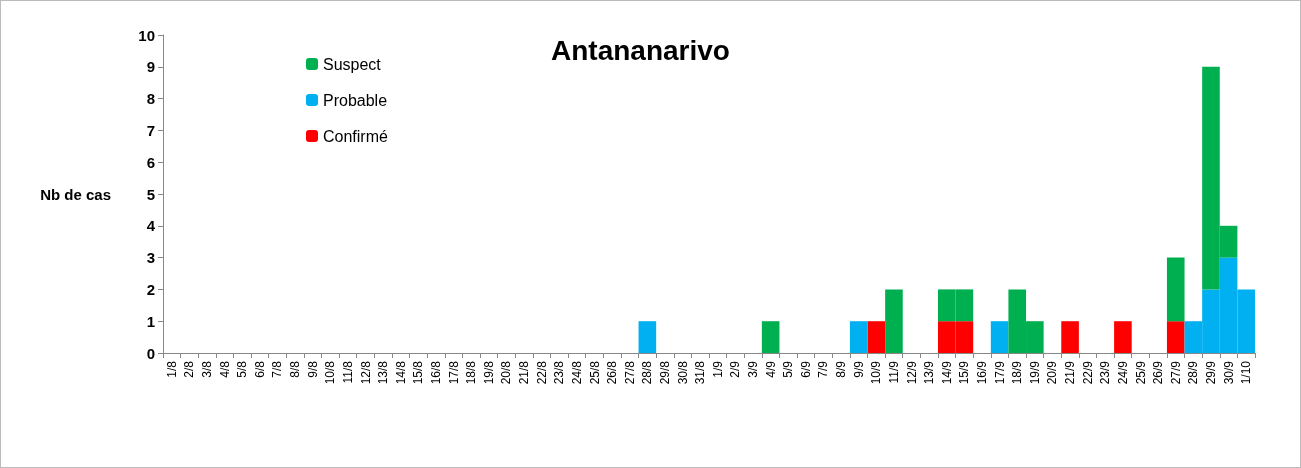 This screenshot has height=468, width=1301. I want to click on x-tick-label: 28/8, so click(647, 372).